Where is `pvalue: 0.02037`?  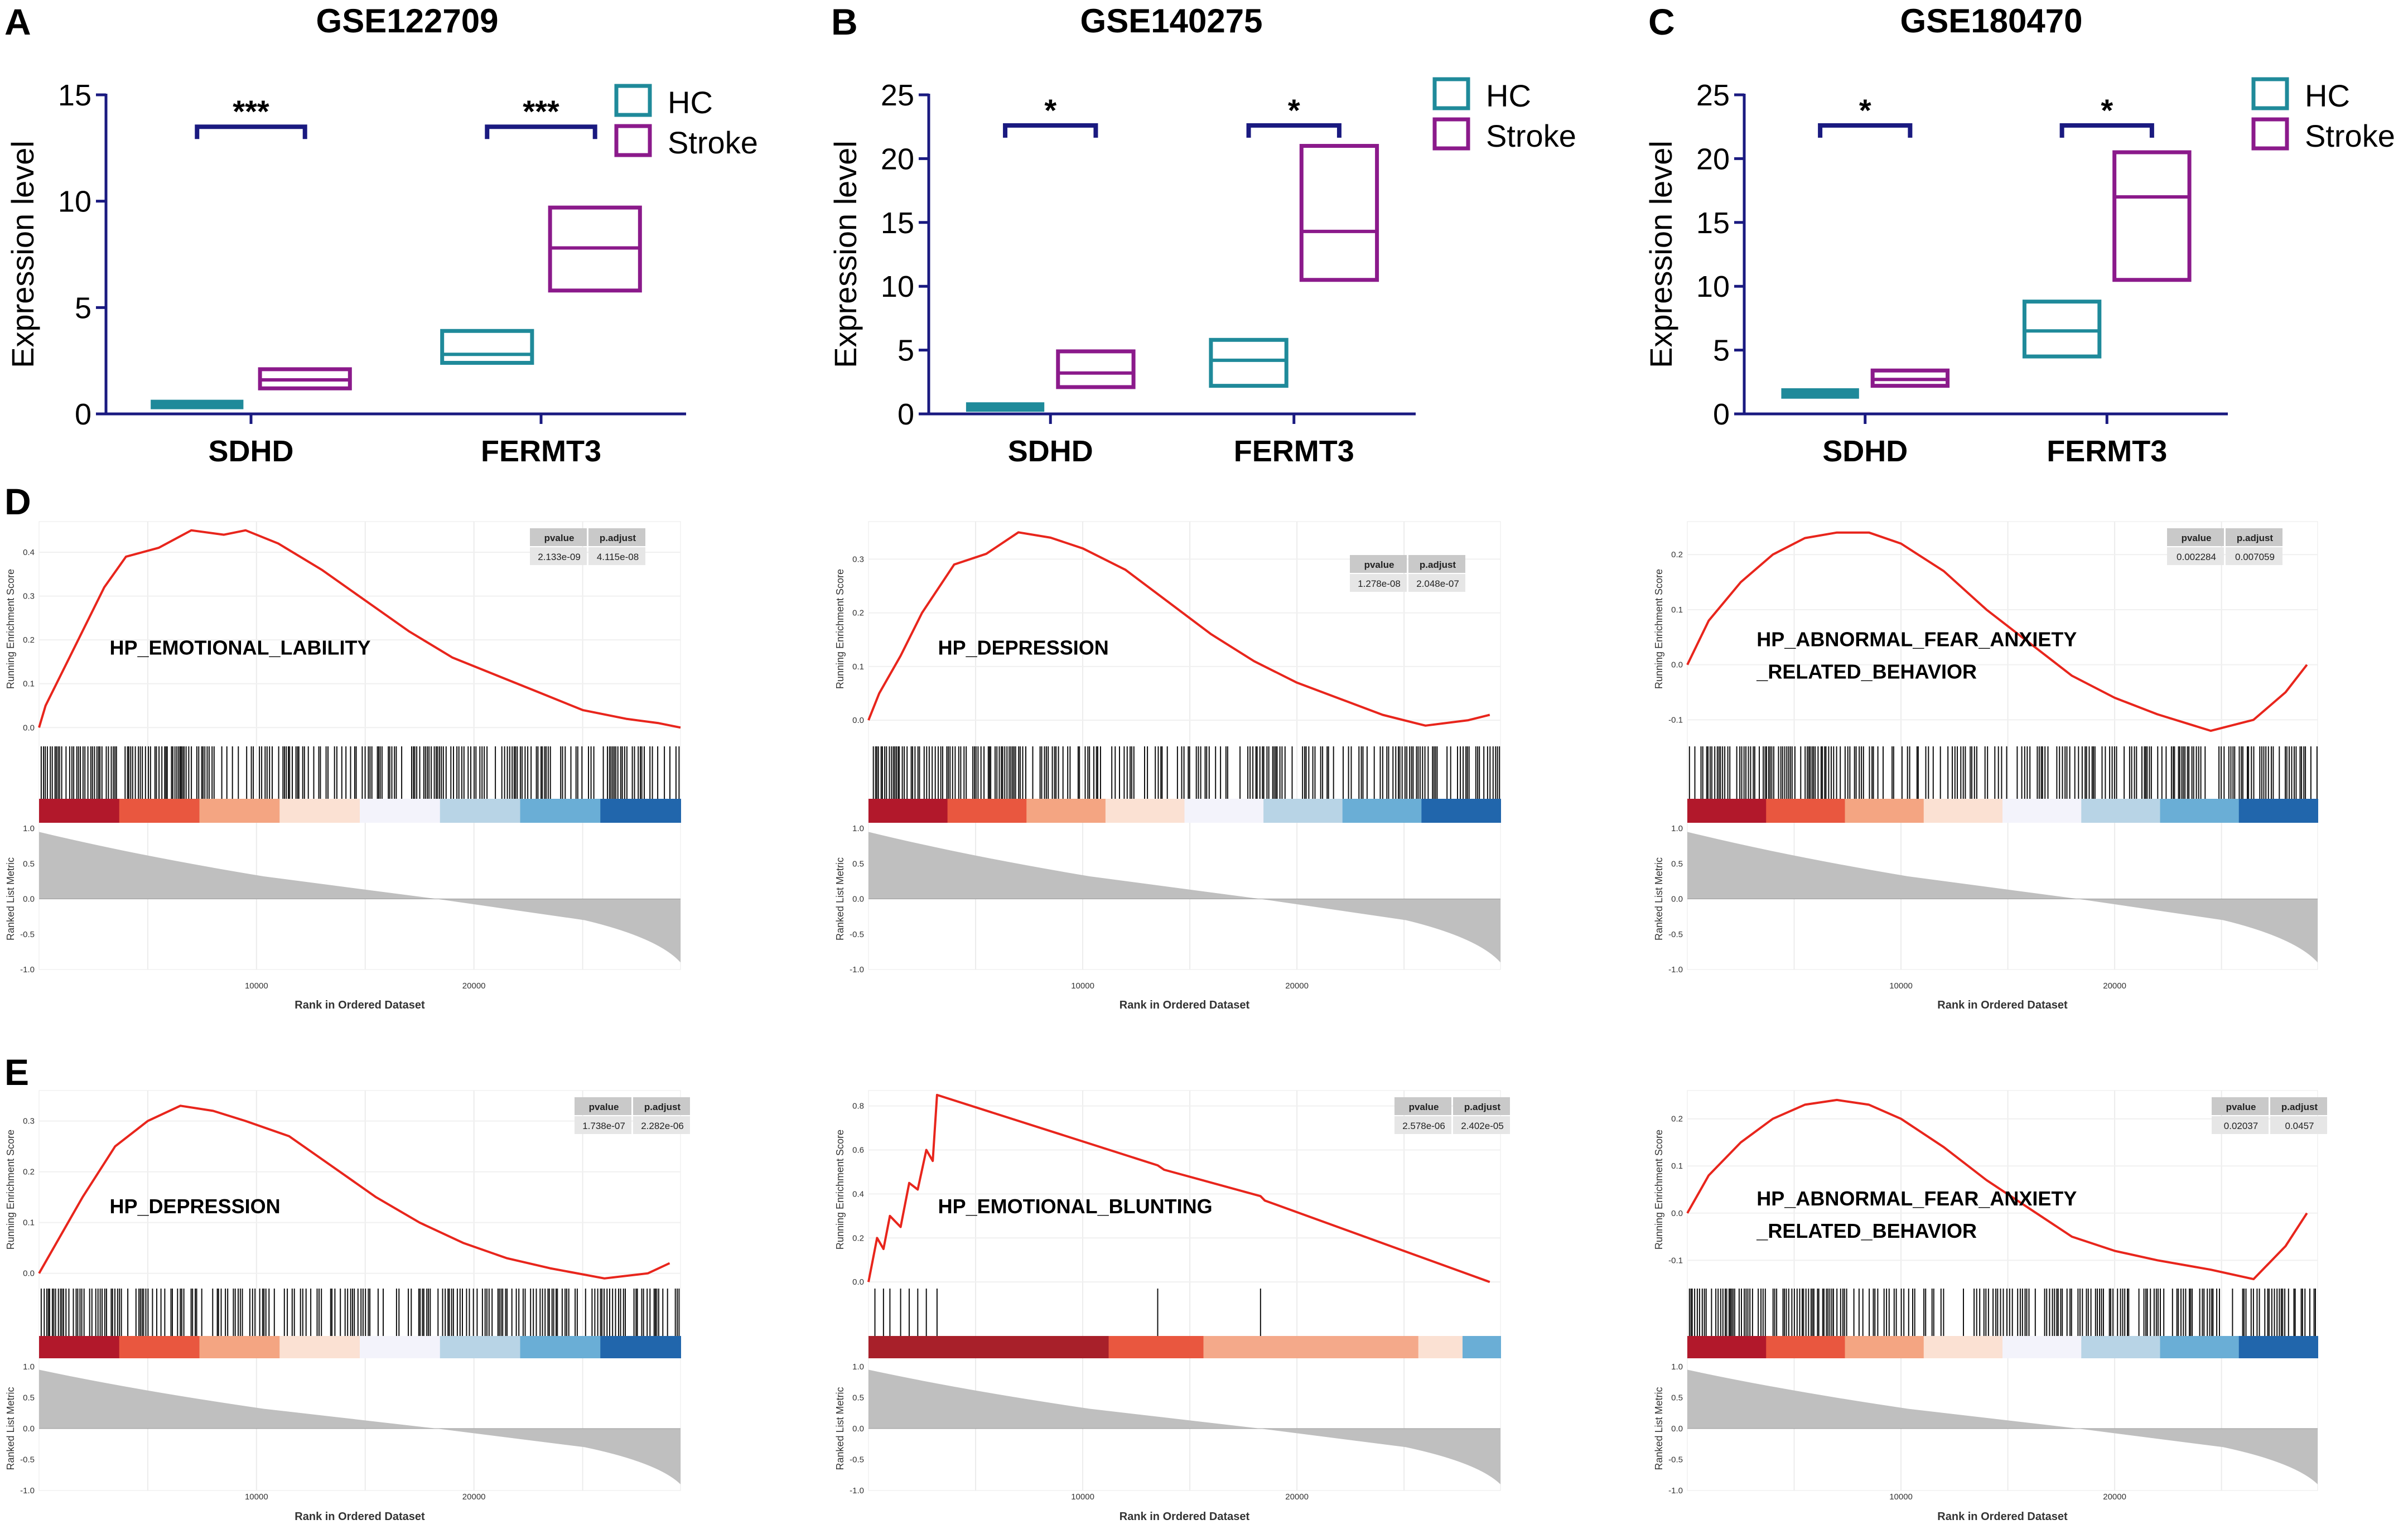
pvalue: 0.02037 is located at coordinates (2241, 1126).